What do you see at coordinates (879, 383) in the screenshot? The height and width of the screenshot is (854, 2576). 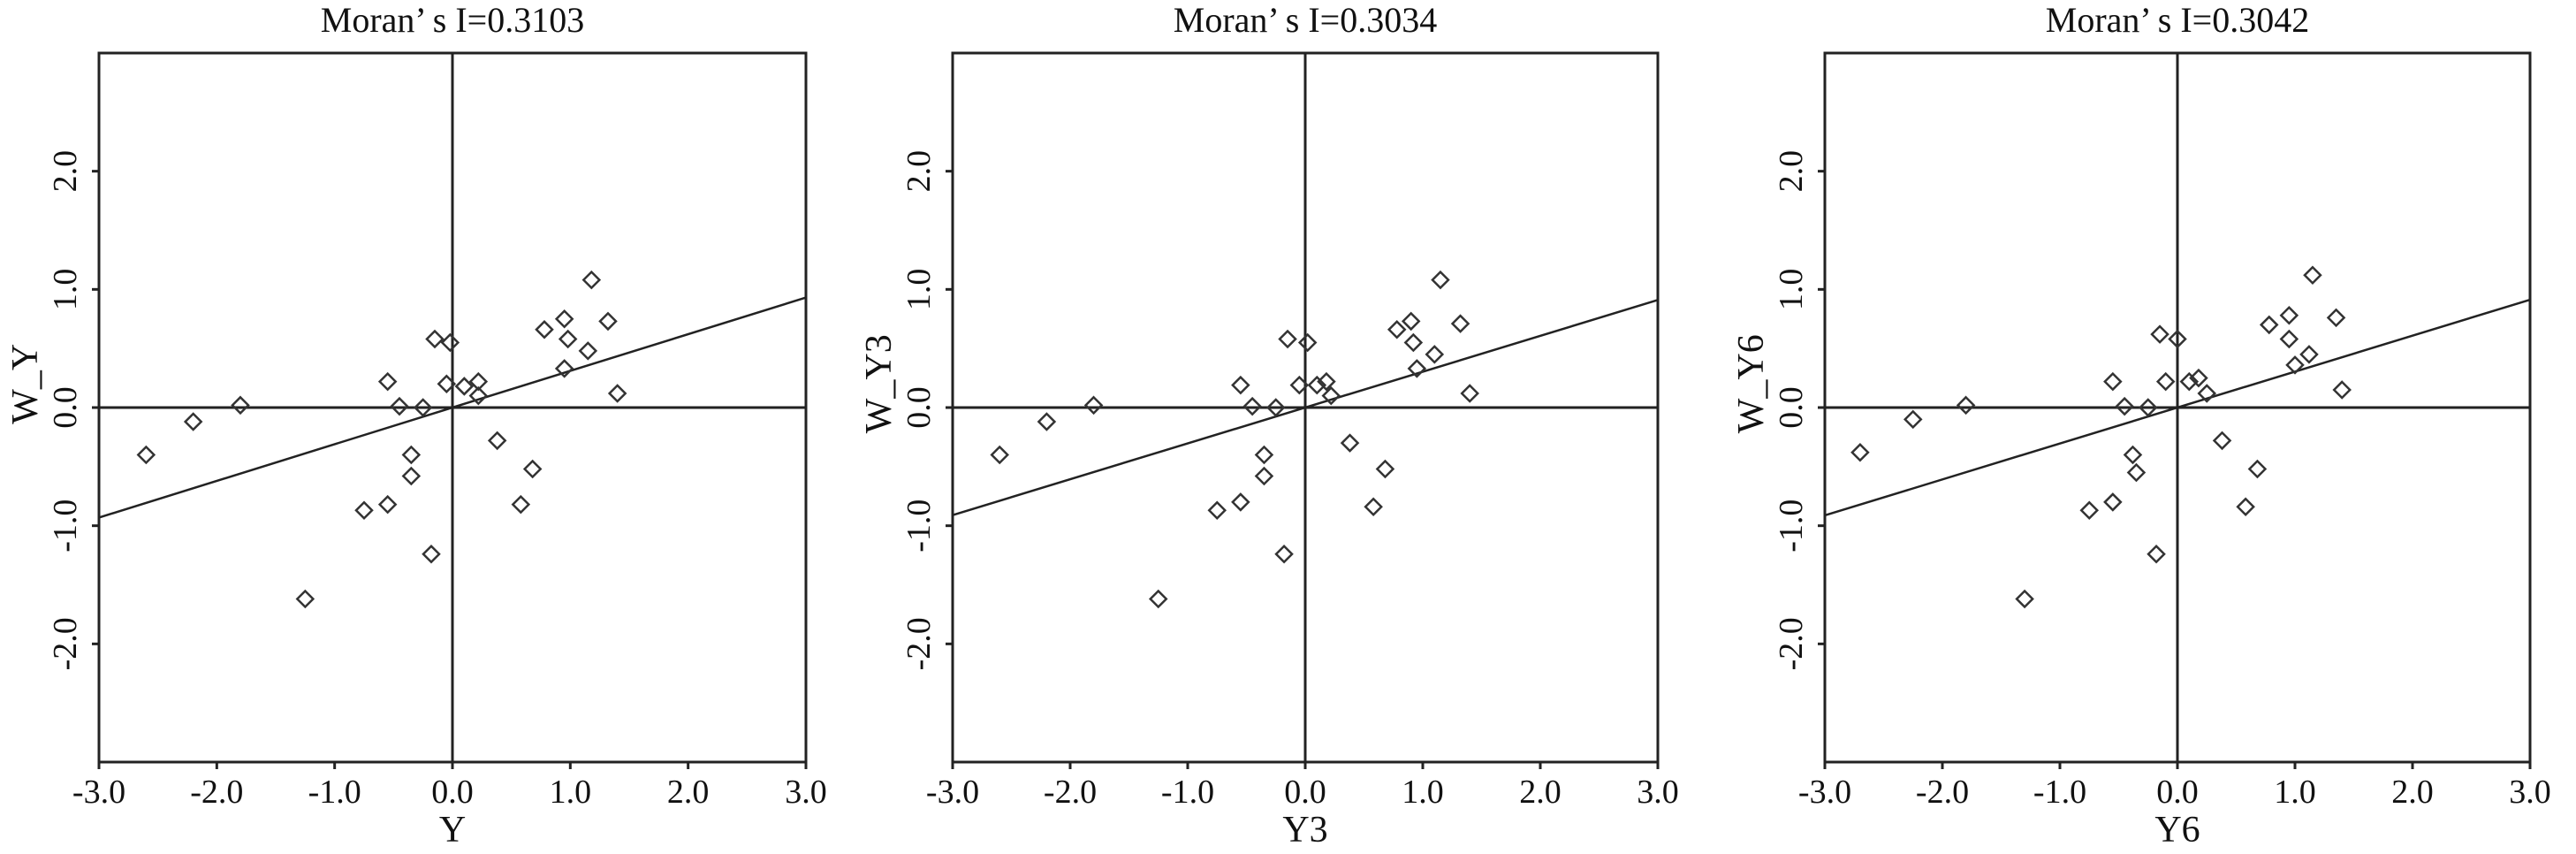 I see `y-axis-label: W_Y3` at bounding box center [879, 383].